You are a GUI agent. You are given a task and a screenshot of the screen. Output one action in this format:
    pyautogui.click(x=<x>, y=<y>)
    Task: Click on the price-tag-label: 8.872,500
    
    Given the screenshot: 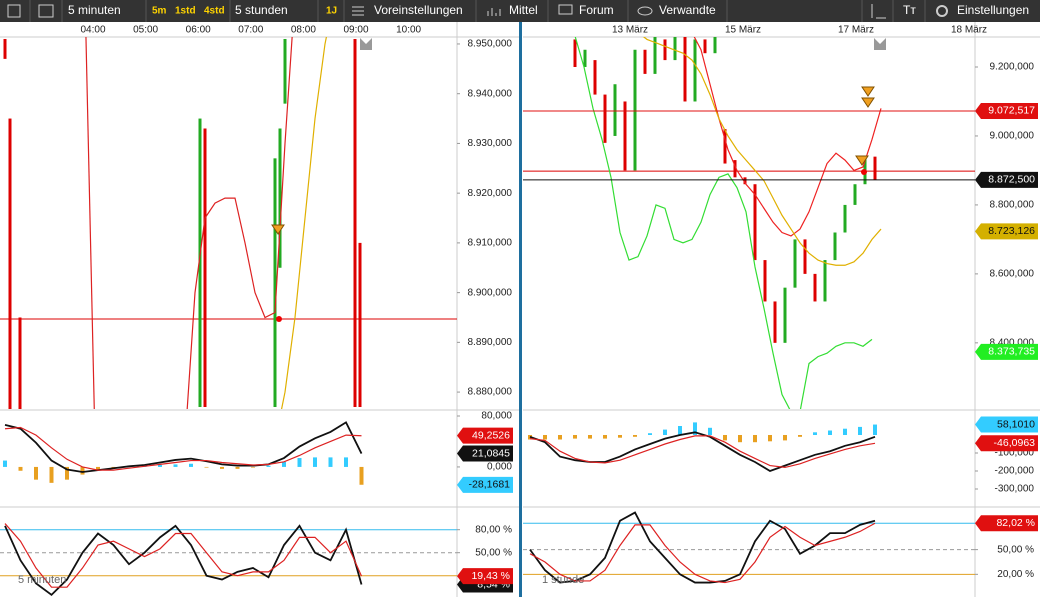 What is the action you would take?
    pyautogui.click(x=1011, y=180)
    